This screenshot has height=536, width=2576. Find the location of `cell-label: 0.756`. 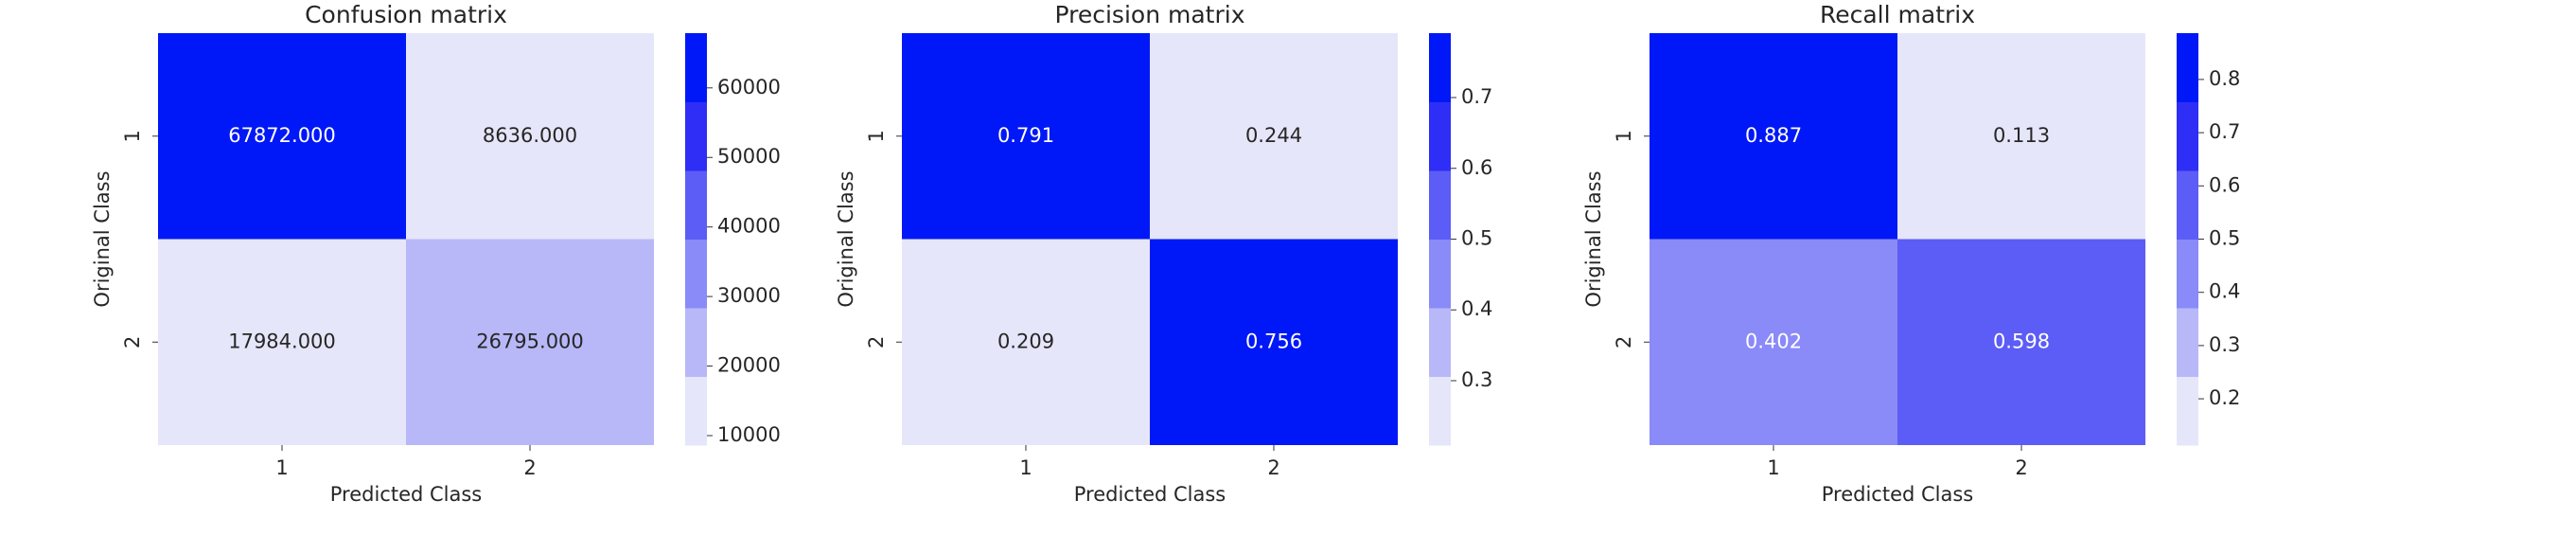

cell-label: 0.756 is located at coordinates (1273, 341).